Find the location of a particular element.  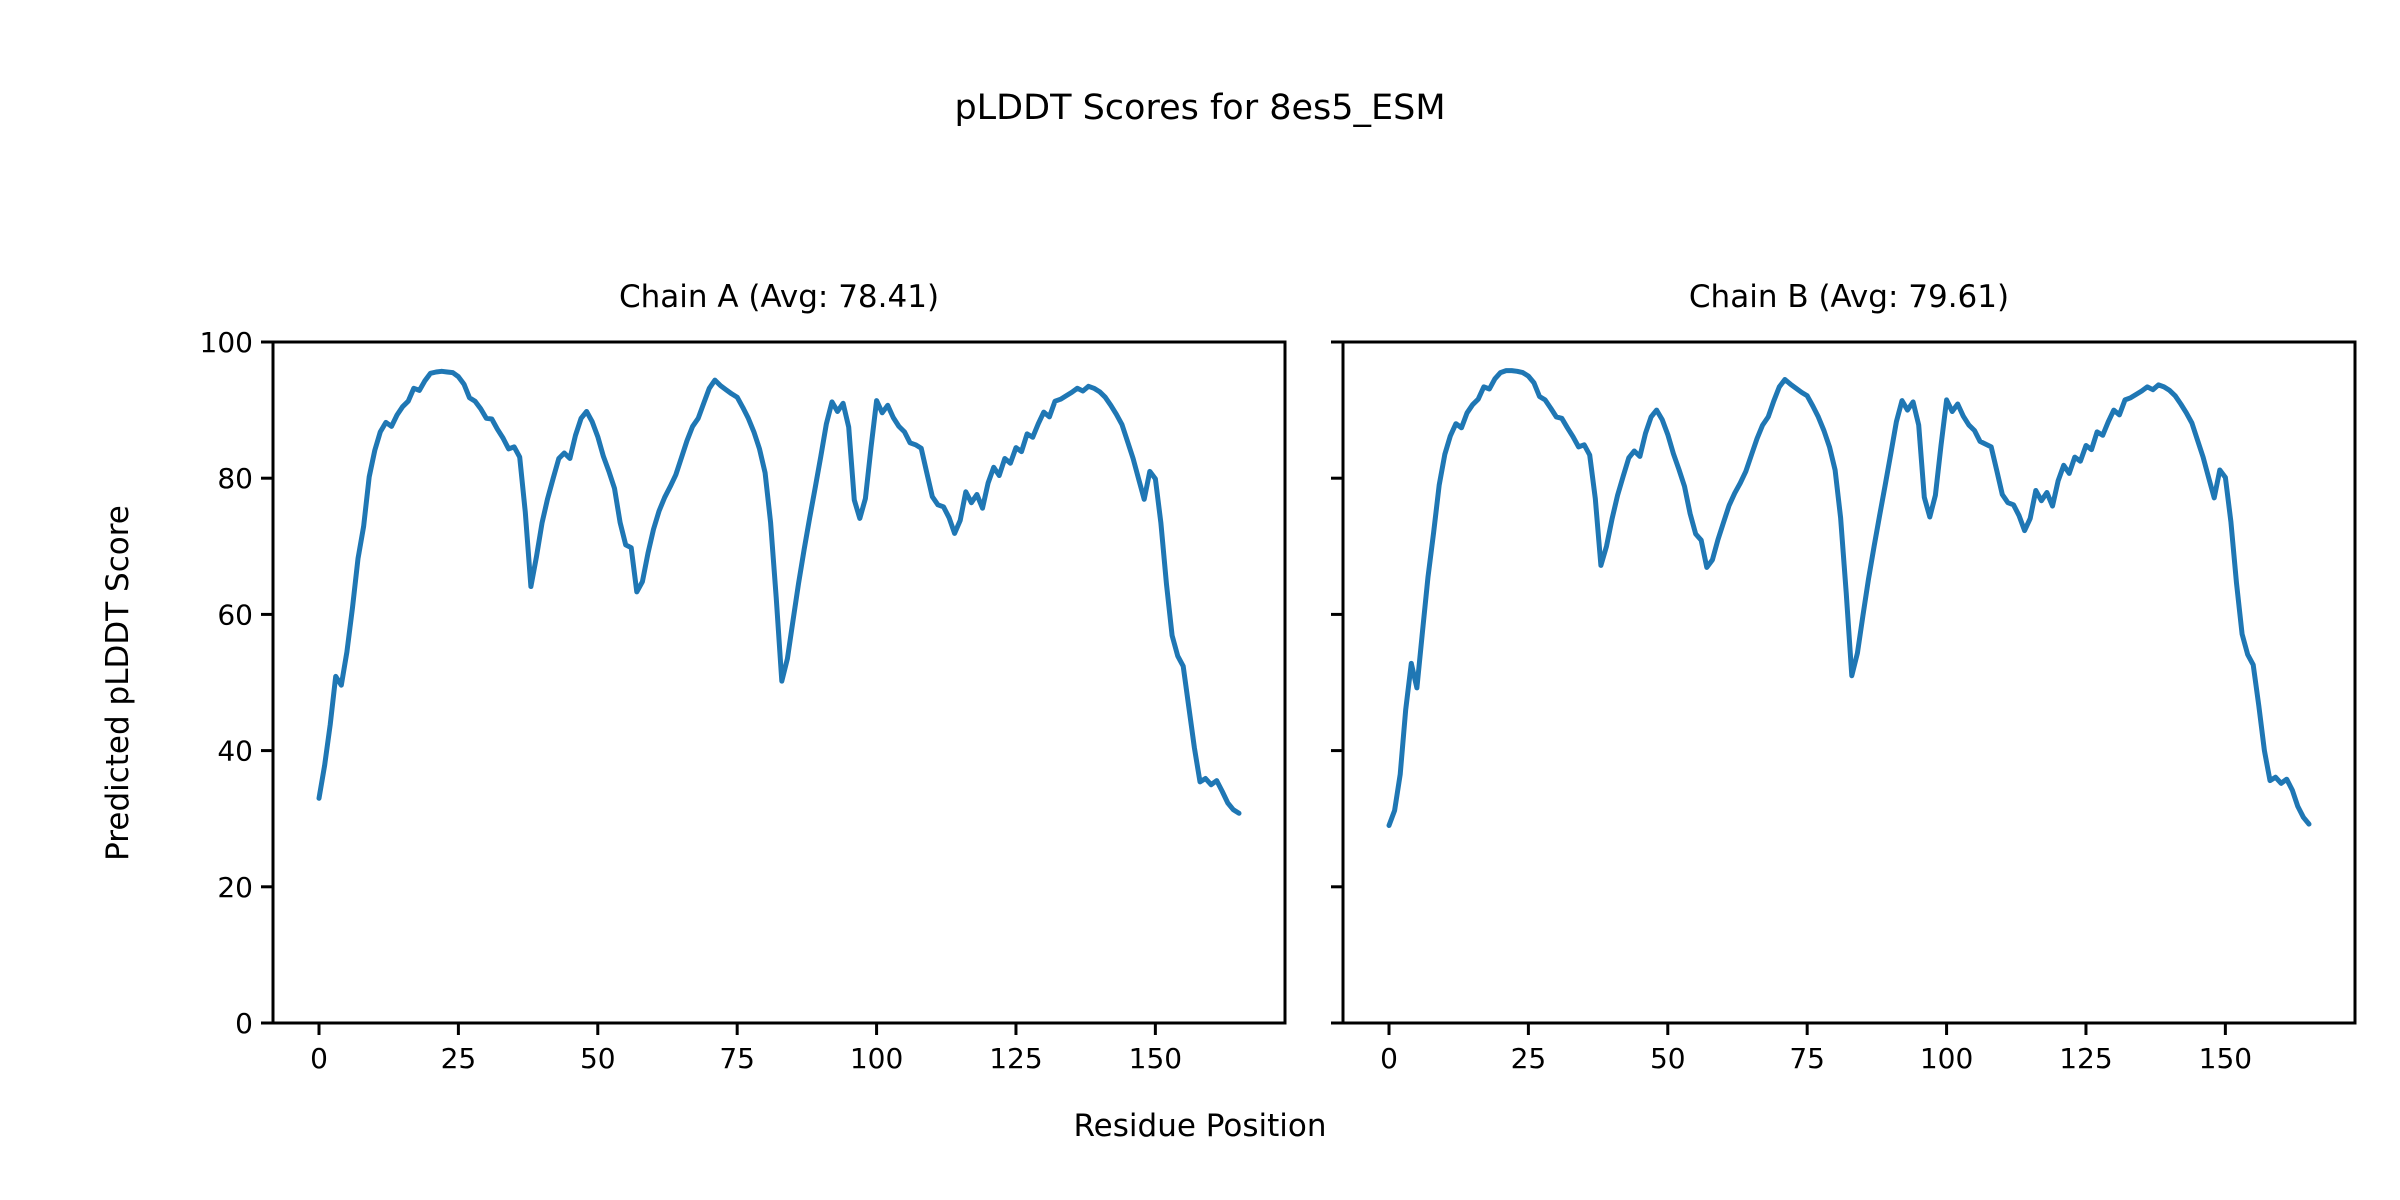

chain-a-subplot-title: Chain A (Avg: 78.41) is located at coordinates (779, 297).